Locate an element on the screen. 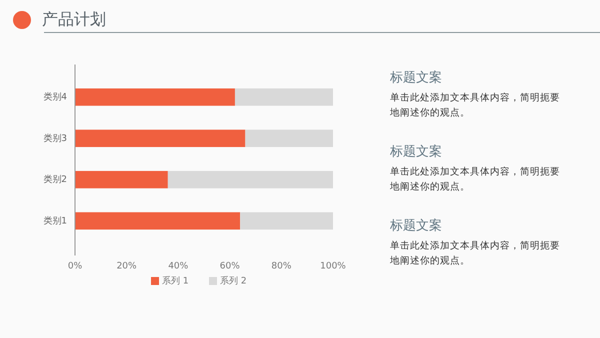 The image size is (600, 338). x-tick-label: 100% is located at coordinates (333, 266).